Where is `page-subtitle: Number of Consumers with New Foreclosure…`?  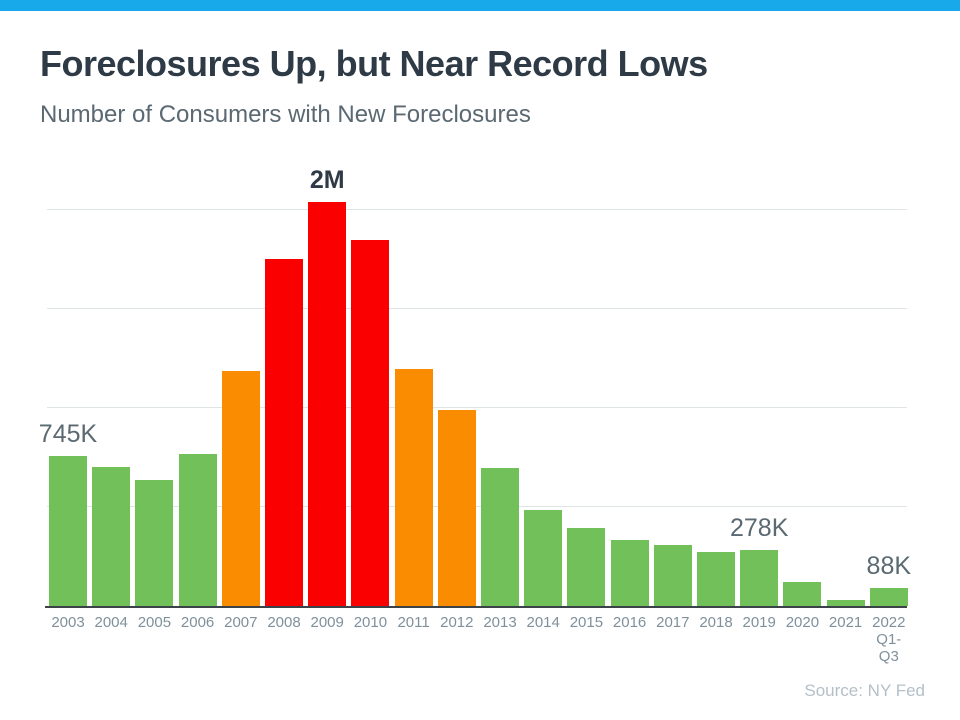 page-subtitle: Number of Consumers with New Foreclosure… is located at coordinates (285, 114).